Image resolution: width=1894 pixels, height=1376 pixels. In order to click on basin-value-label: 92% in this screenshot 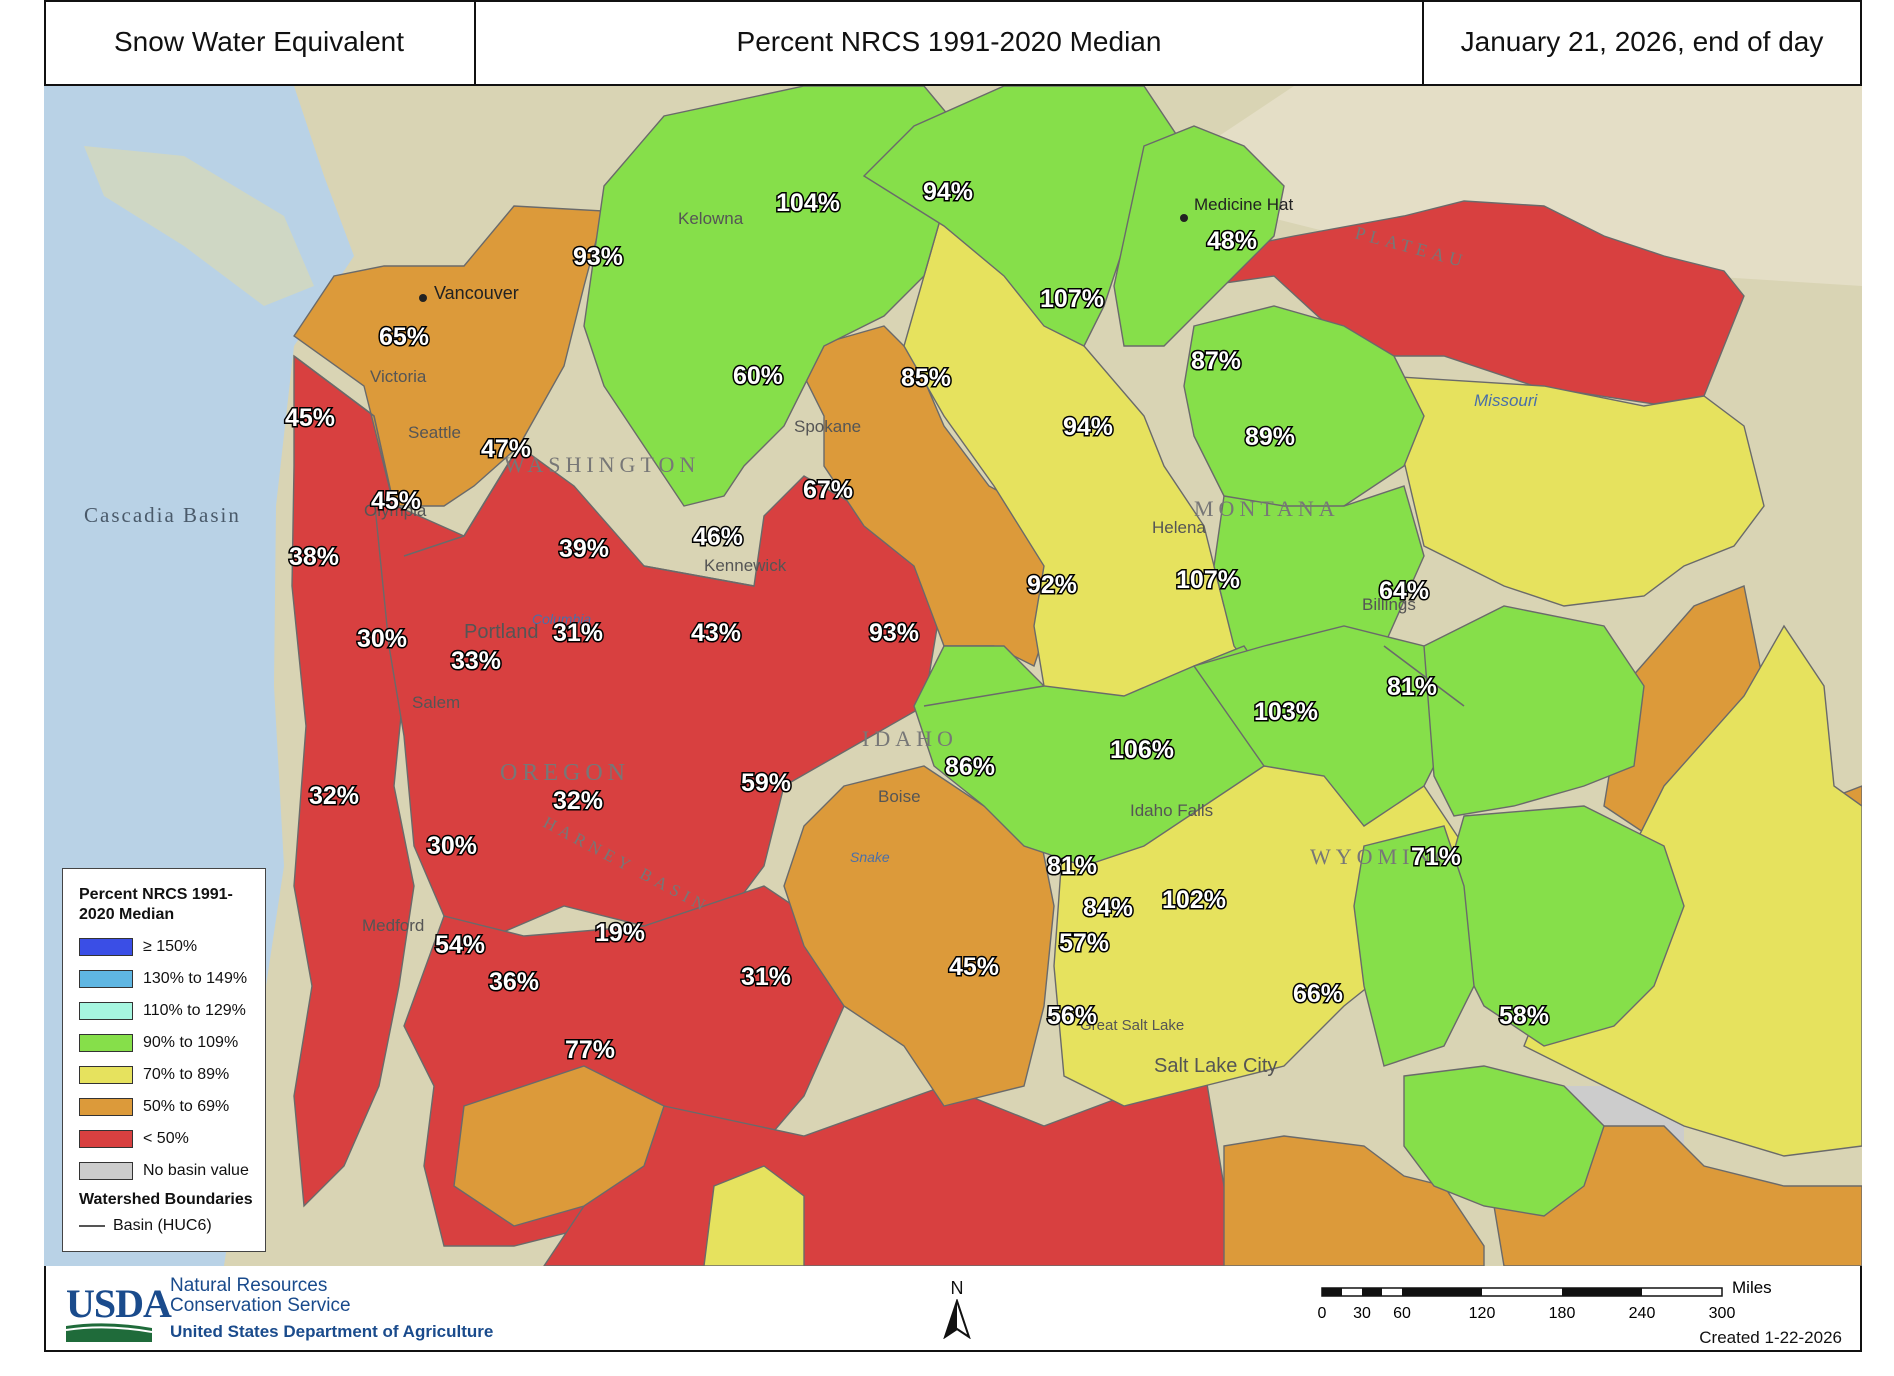, I will do `click(1052, 585)`.